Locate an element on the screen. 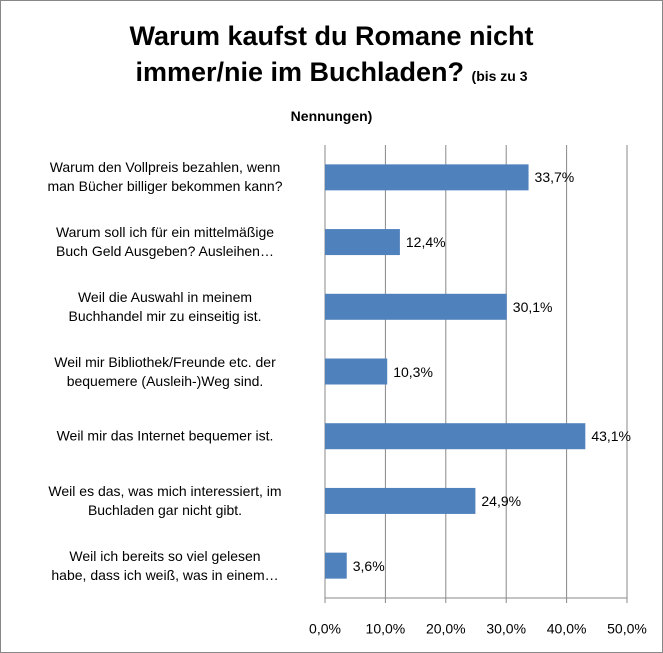  x-tick-label: 50,0% is located at coordinates (627, 629).